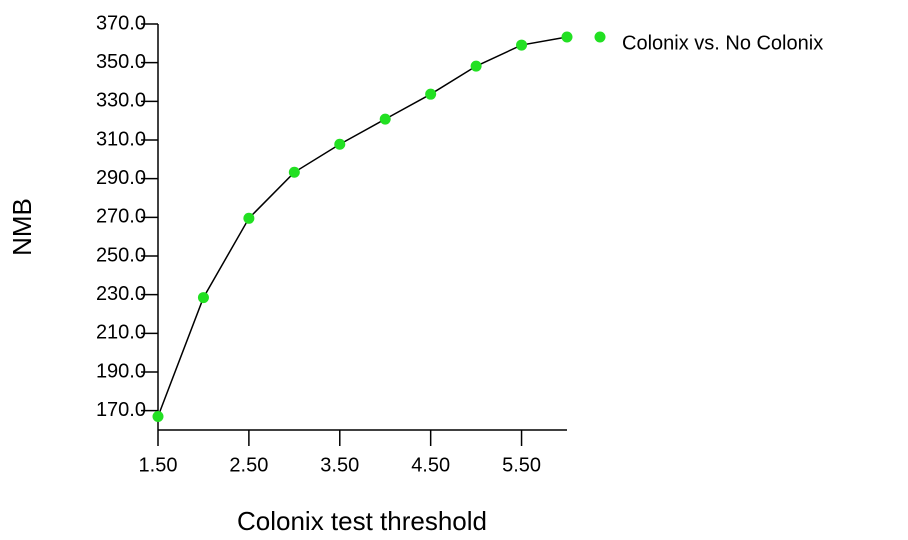  What do you see at coordinates (158, 465) in the screenshot?
I see `x-tick-label: 1.50` at bounding box center [158, 465].